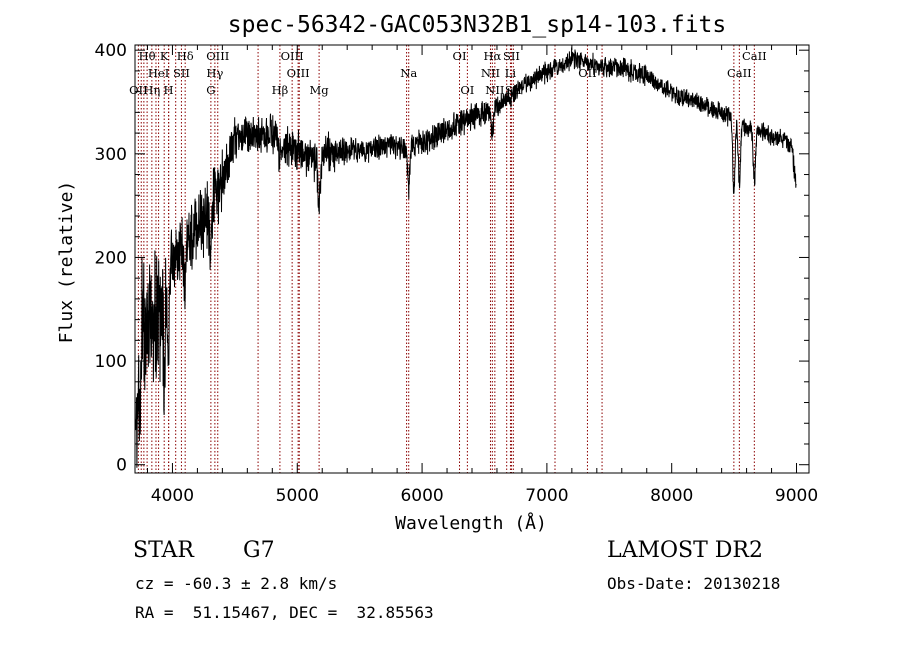 The image size is (900, 649). What do you see at coordinates (111, 258) in the screenshot?
I see `y-tick-label: 200` at bounding box center [111, 258].